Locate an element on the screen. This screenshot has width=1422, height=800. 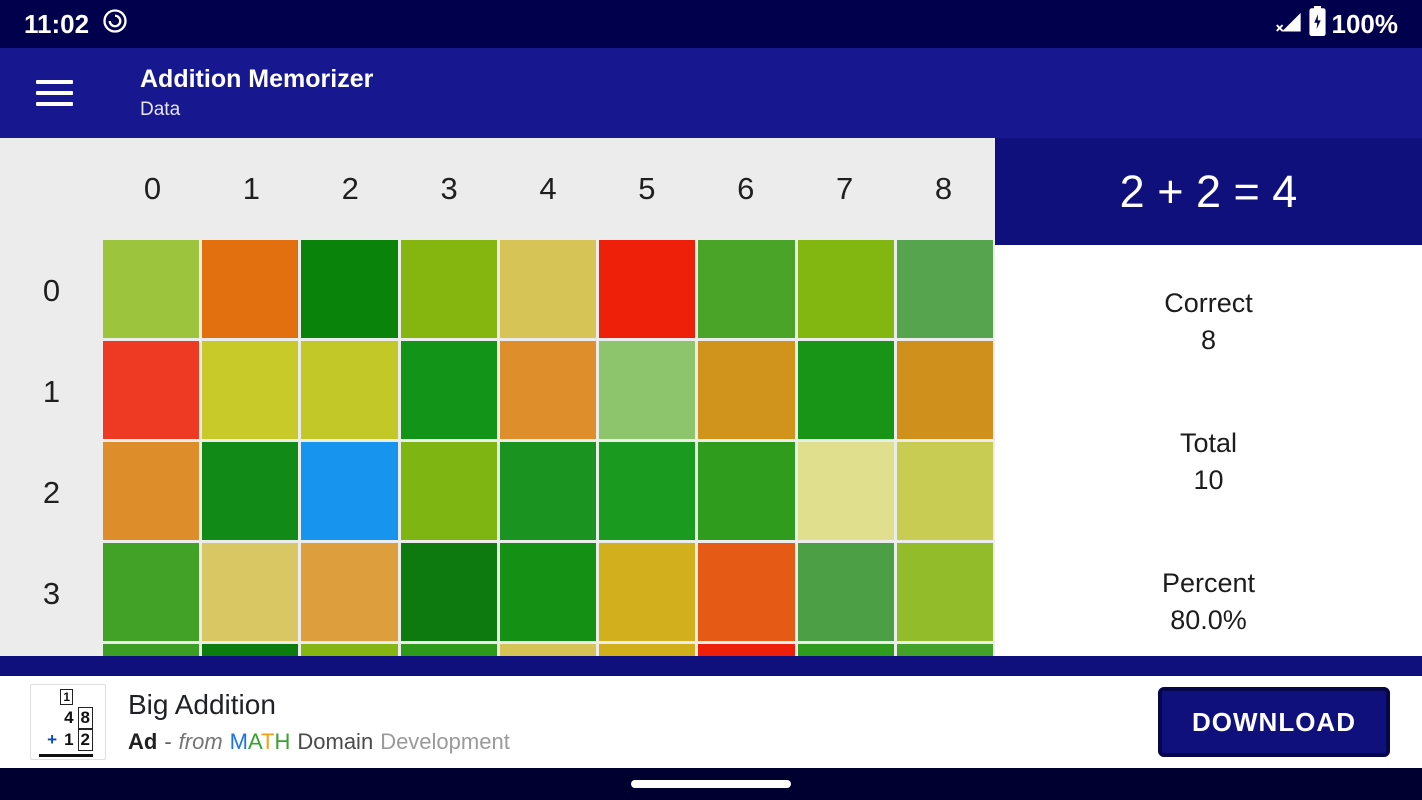
navigation-bar is located at coordinates (711, 784).